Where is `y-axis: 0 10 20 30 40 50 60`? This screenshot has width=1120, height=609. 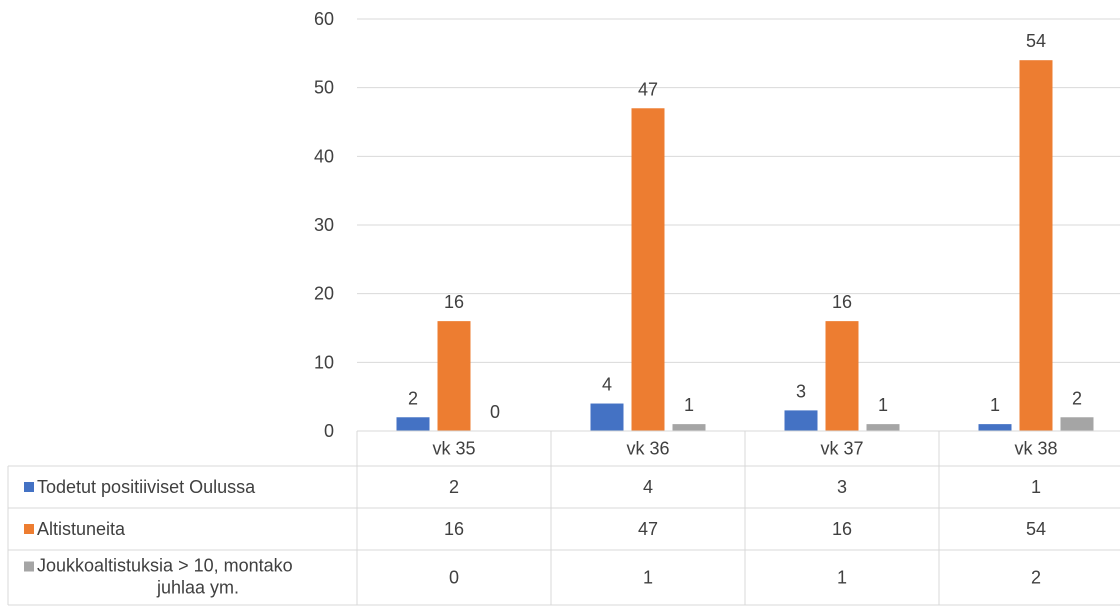
y-axis: 0 10 20 30 40 50 60 is located at coordinates (324, 225).